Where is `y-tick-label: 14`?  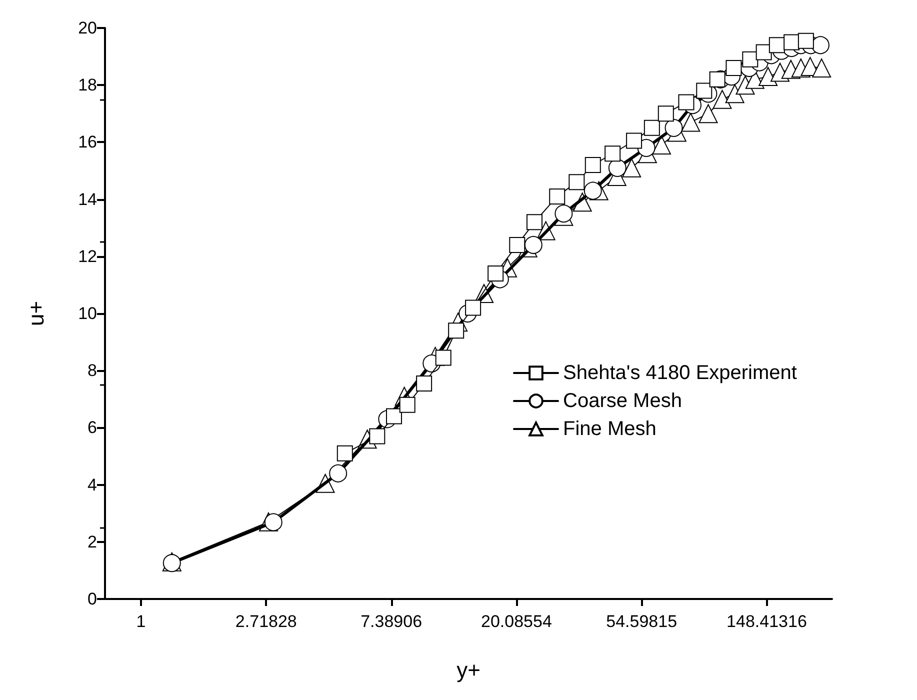 y-tick-label: 14 is located at coordinates (87, 199).